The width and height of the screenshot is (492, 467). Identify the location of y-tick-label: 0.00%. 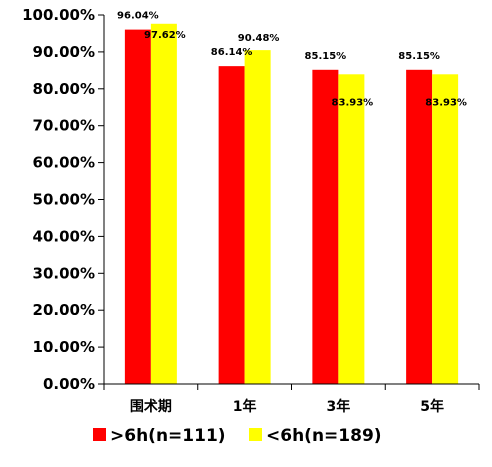
(69, 384).